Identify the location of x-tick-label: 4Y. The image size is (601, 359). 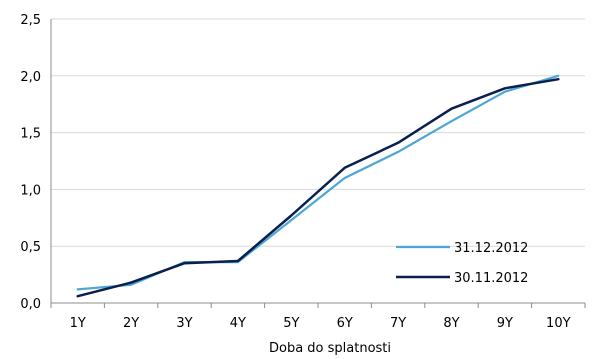
(238, 323).